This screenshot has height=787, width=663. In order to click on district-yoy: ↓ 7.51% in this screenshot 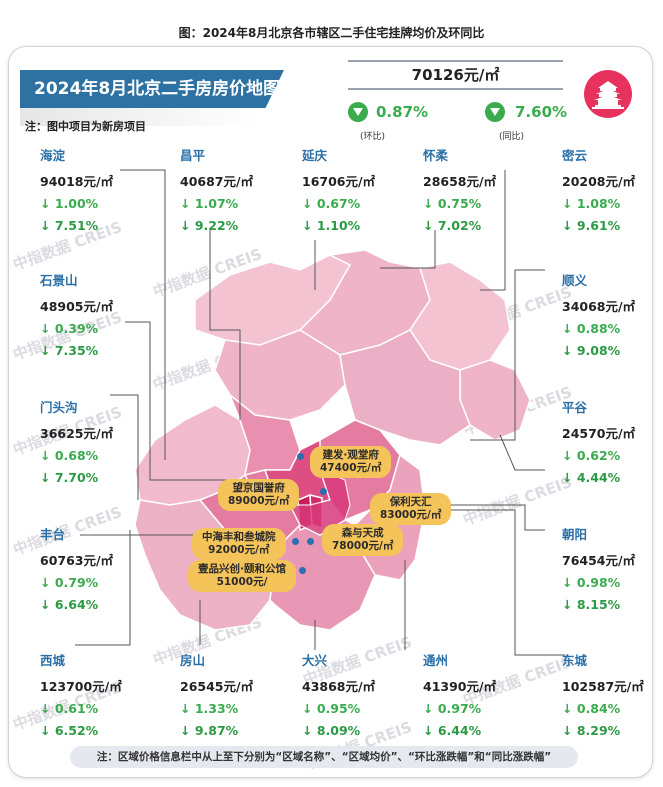, I will do `click(69, 225)`.